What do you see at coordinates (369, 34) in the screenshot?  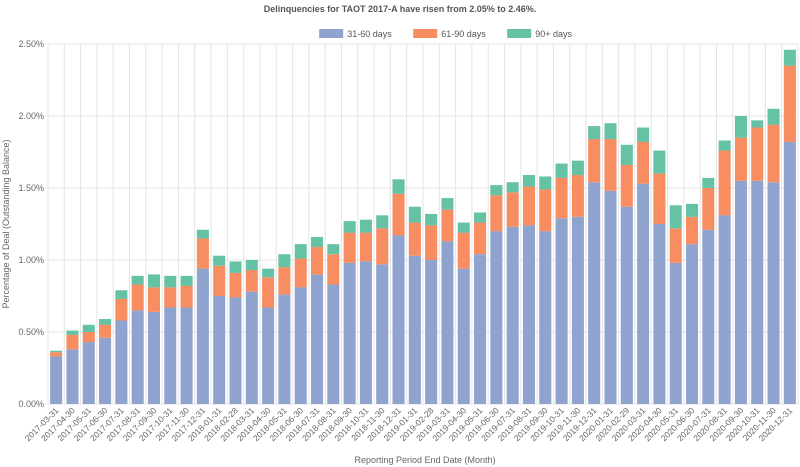 I see `legend-label: 31-60 days` at bounding box center [369, 34].